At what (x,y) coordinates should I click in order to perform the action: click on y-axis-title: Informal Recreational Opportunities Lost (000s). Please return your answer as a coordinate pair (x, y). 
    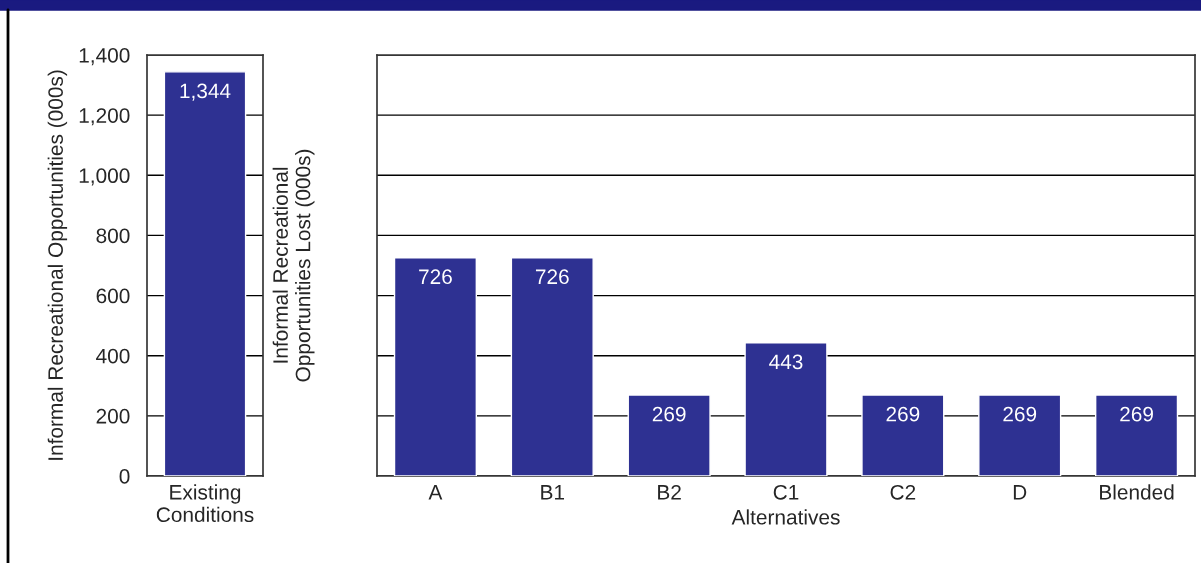
    Looking at the image, I should click on (293, 265).